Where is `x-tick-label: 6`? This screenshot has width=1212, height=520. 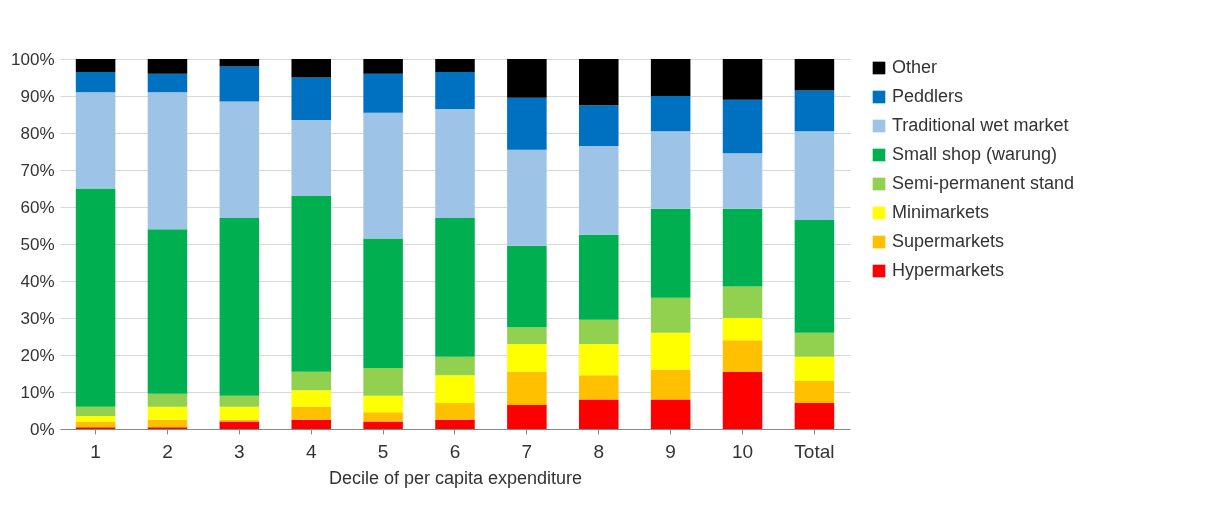 x-tick-label: 6 is located at coordinates (455, 451).